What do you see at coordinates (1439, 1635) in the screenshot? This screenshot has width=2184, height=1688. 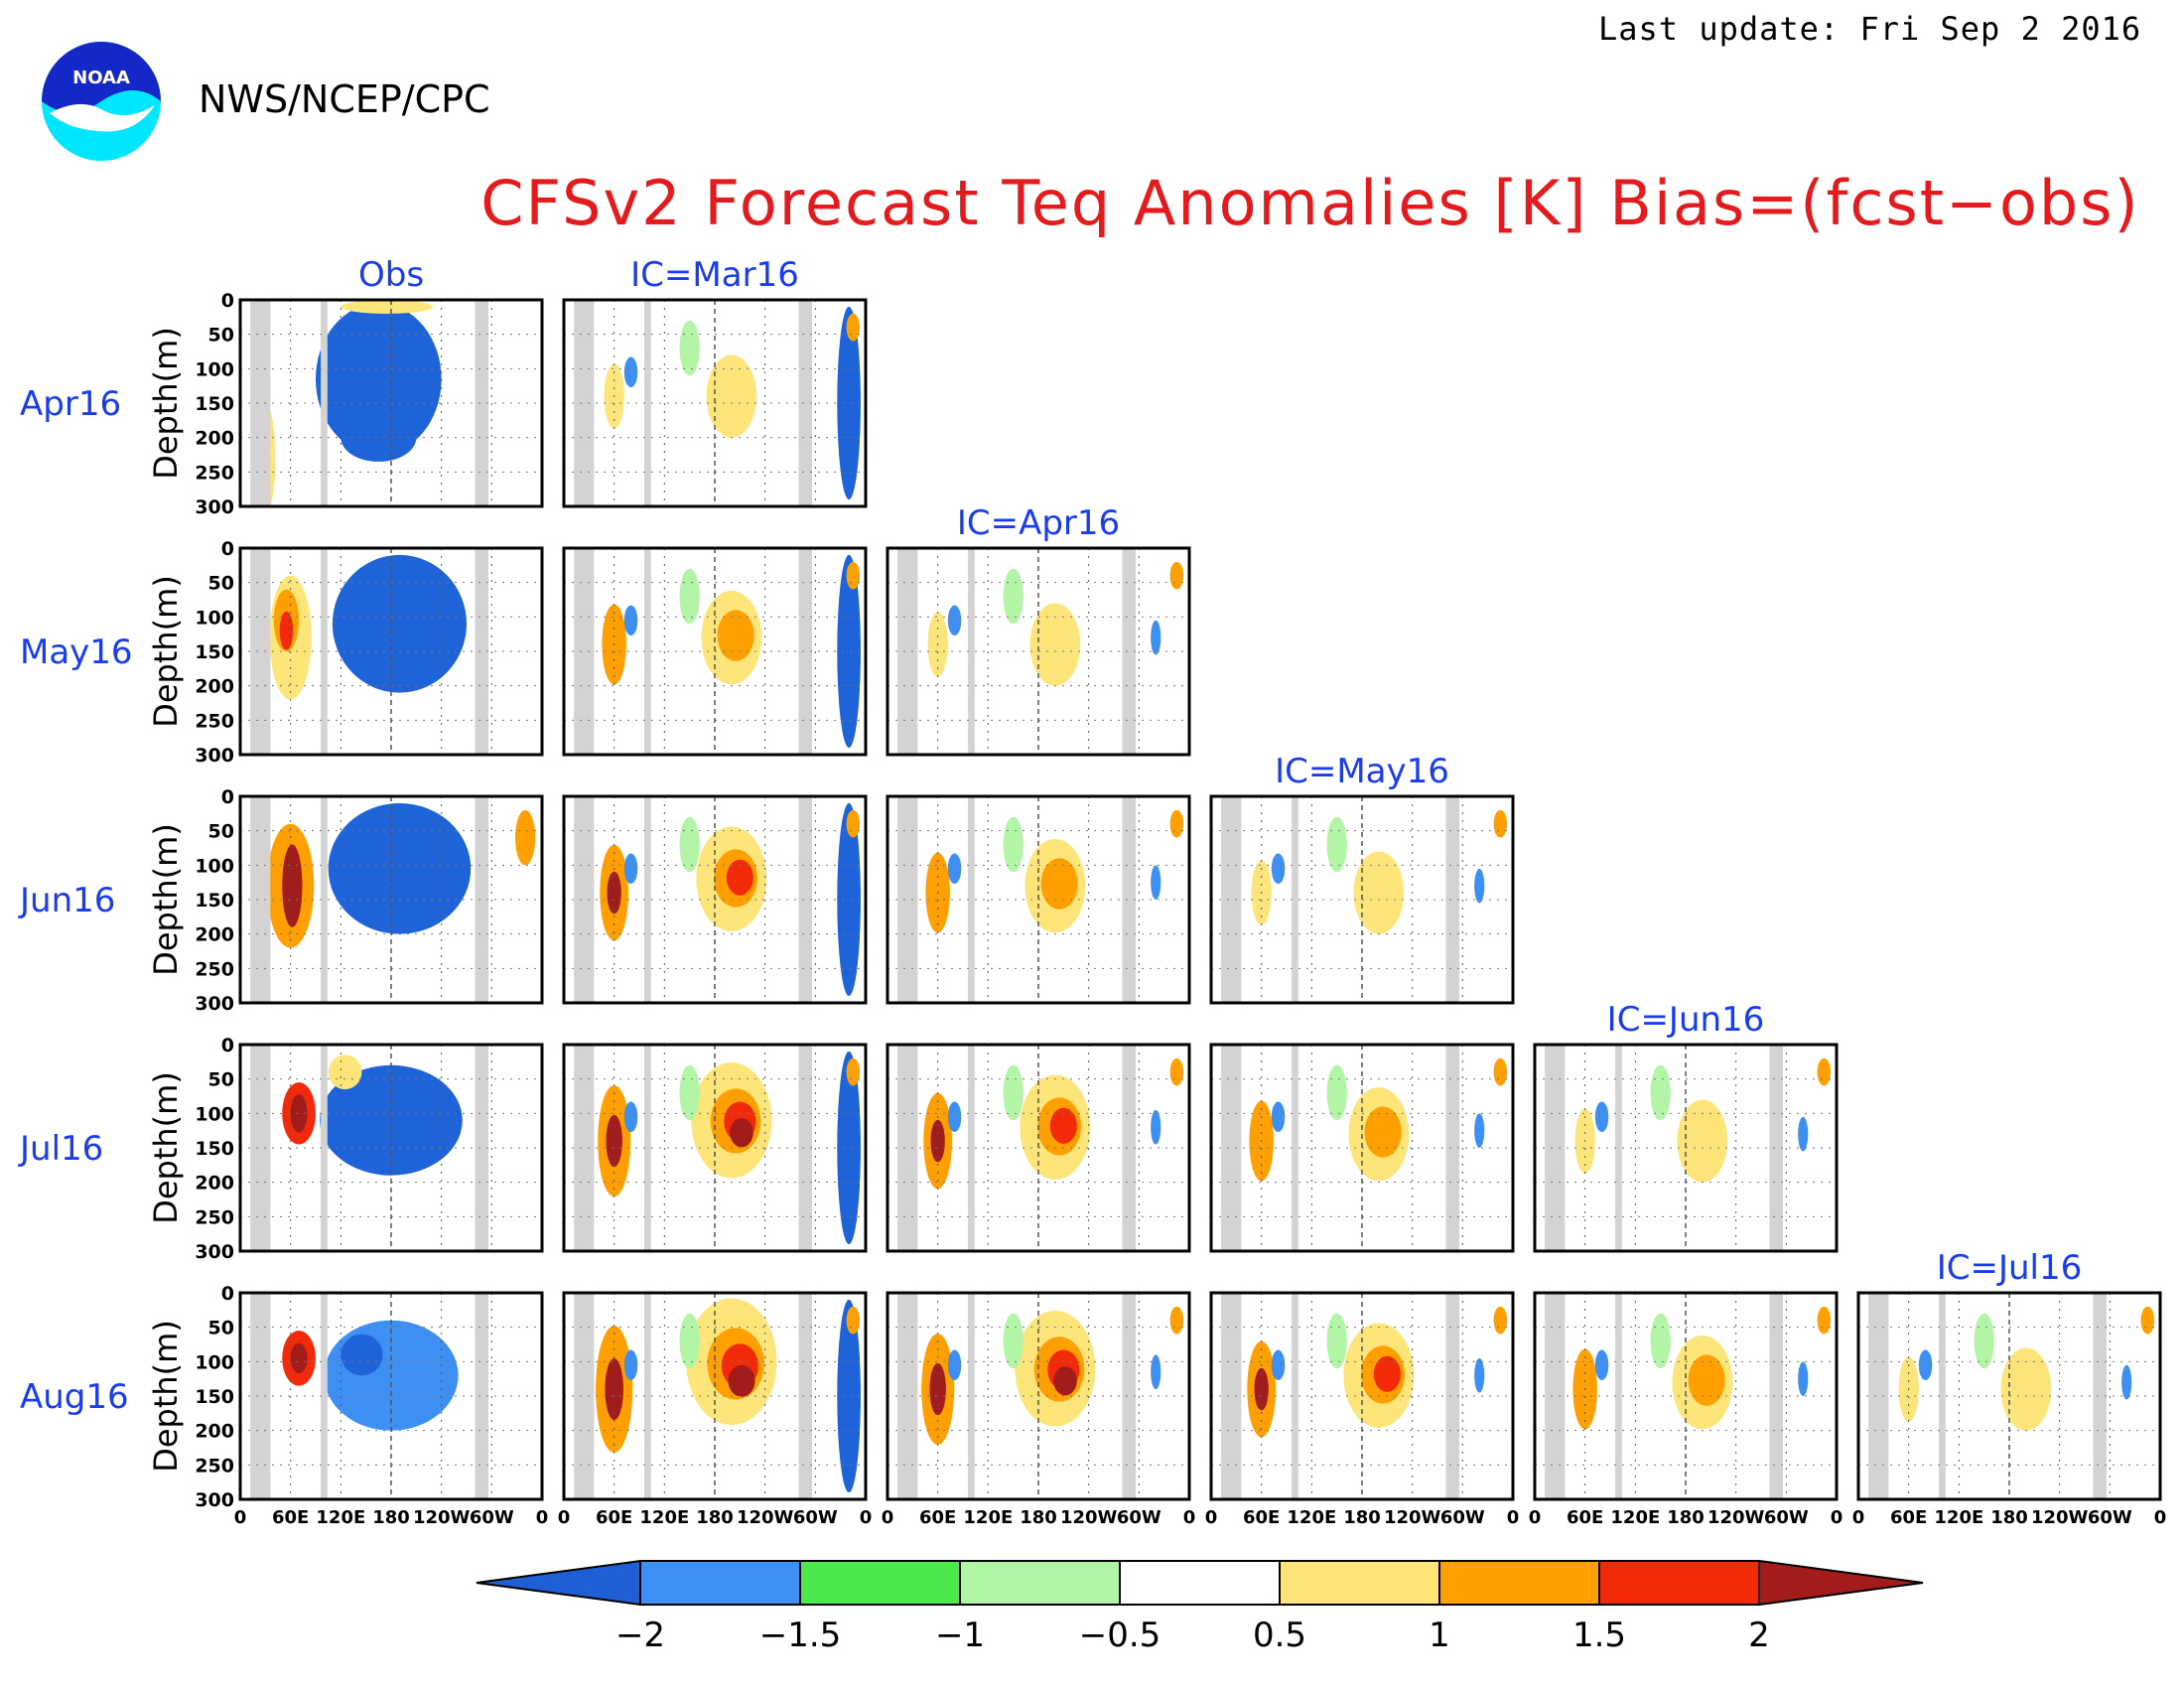 I see `colorbar-label: 1` at bounding box center [1439, 1635].